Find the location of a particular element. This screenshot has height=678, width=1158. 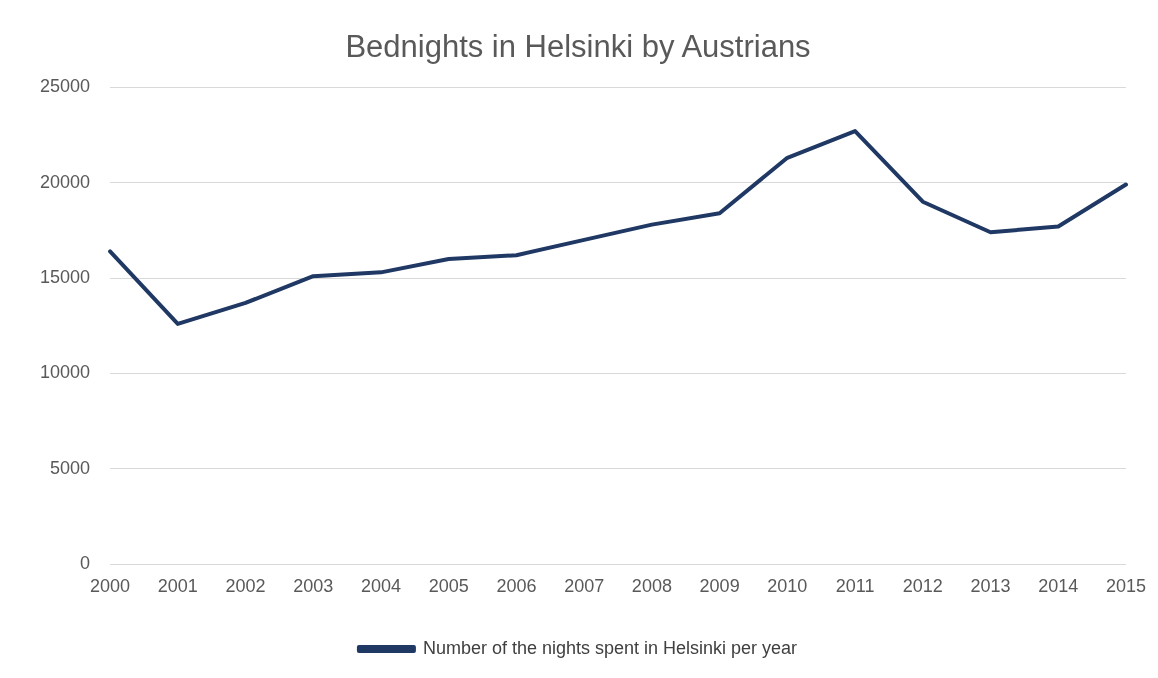

y-tick-label: 5000 is located at coordinates (70, 467).